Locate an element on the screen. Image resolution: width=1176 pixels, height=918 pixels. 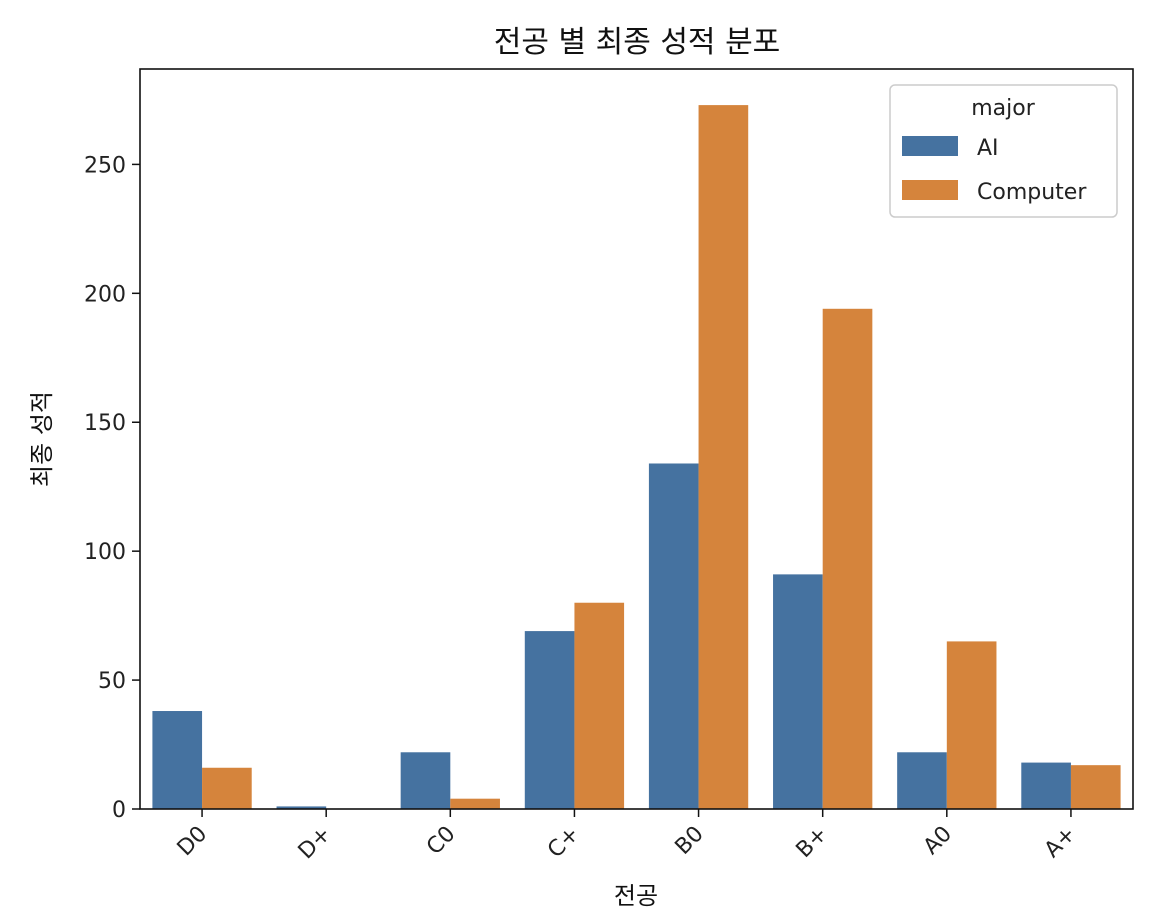
y-tick-label: 250 is located at coordinates (105, 165).